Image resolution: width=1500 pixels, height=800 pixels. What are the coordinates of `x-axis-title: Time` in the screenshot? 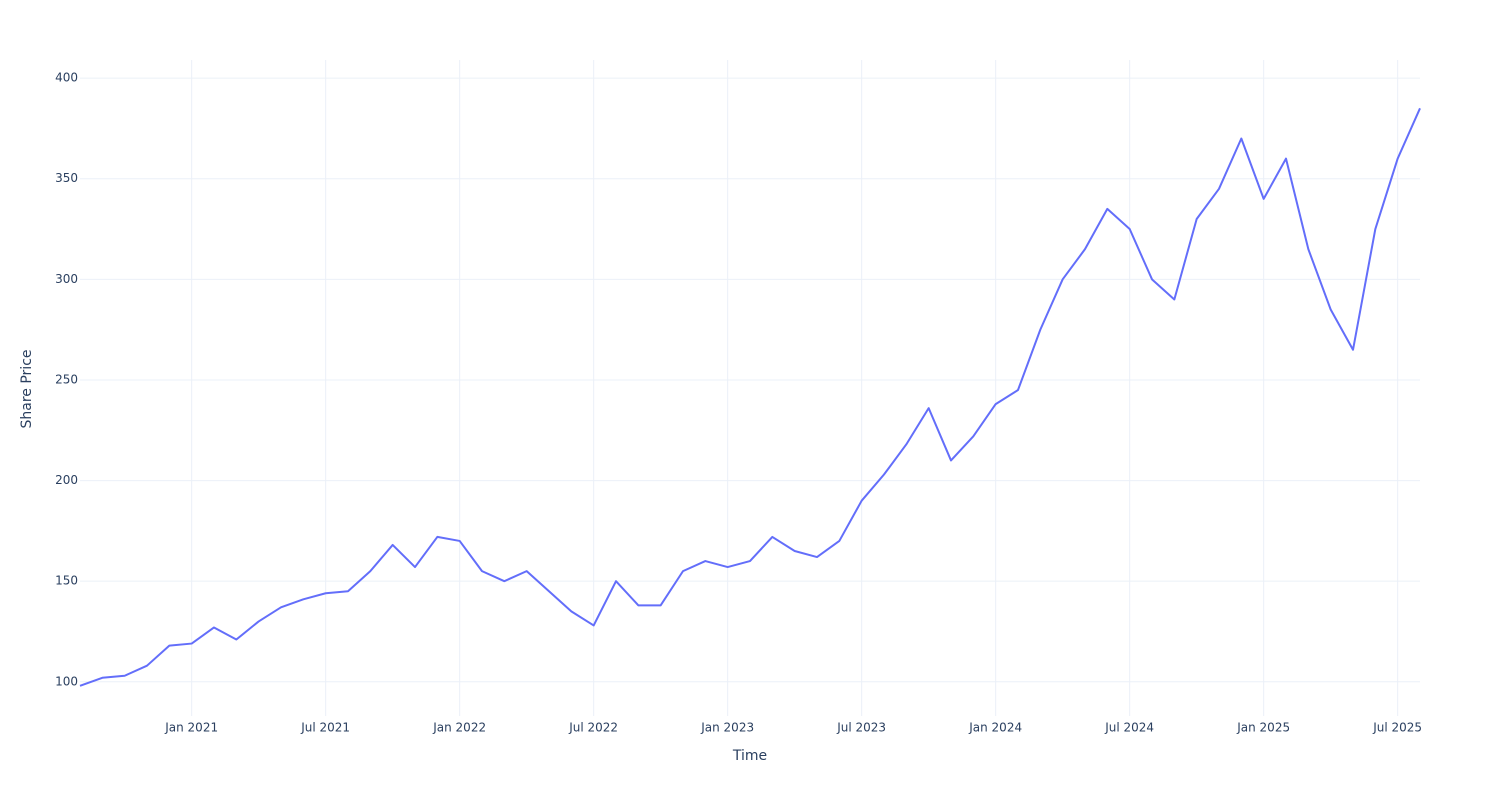 It's located at (749, 756).